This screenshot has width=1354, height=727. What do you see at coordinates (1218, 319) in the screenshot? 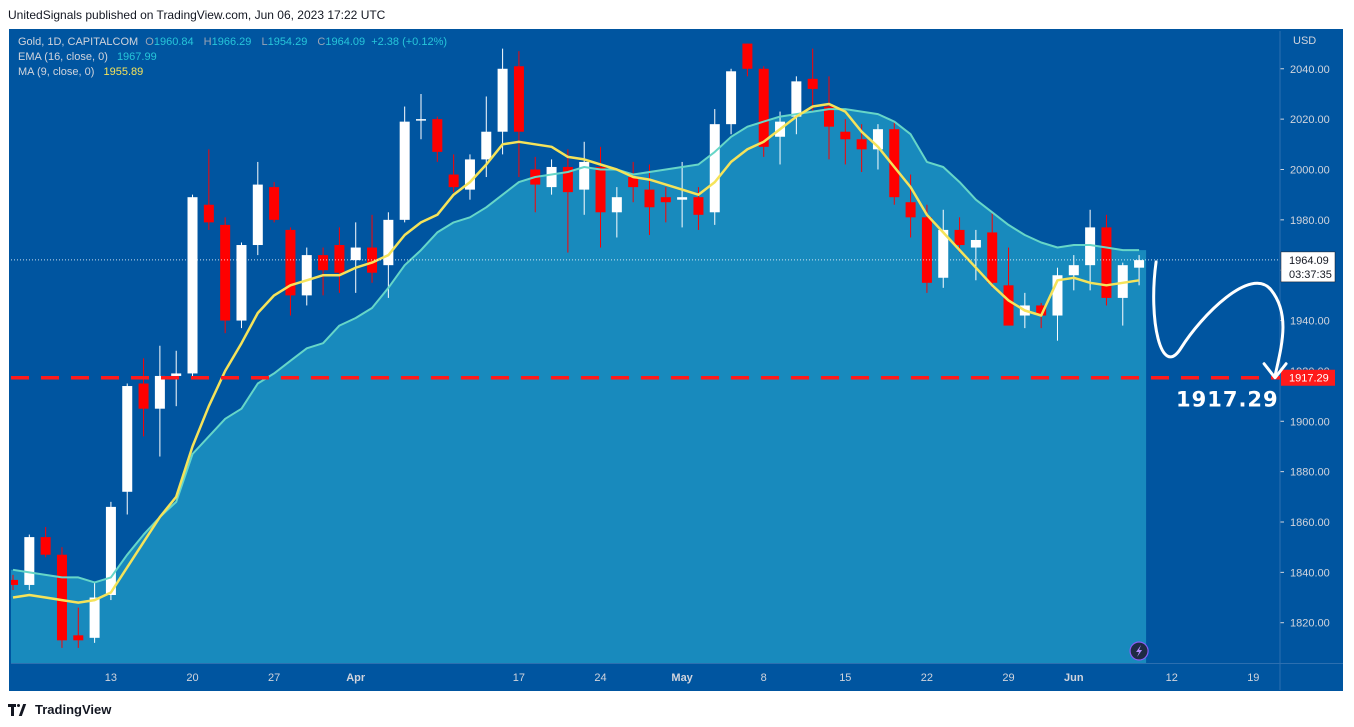
I see `forecast-arrow` at bounding box center [1218, 319].